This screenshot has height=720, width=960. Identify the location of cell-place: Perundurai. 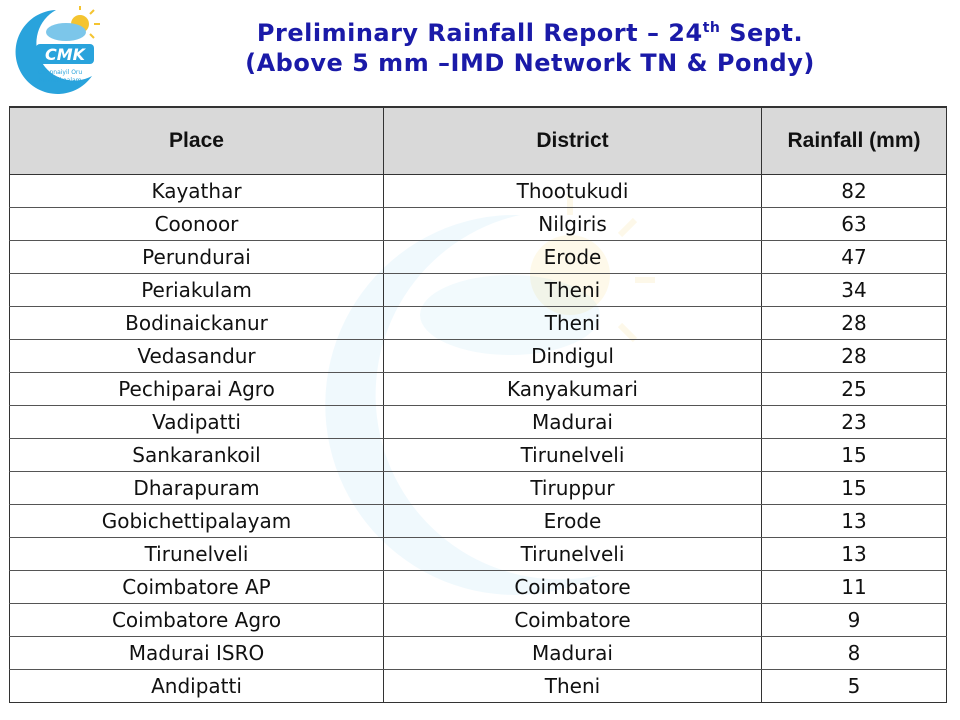
(196, 257).